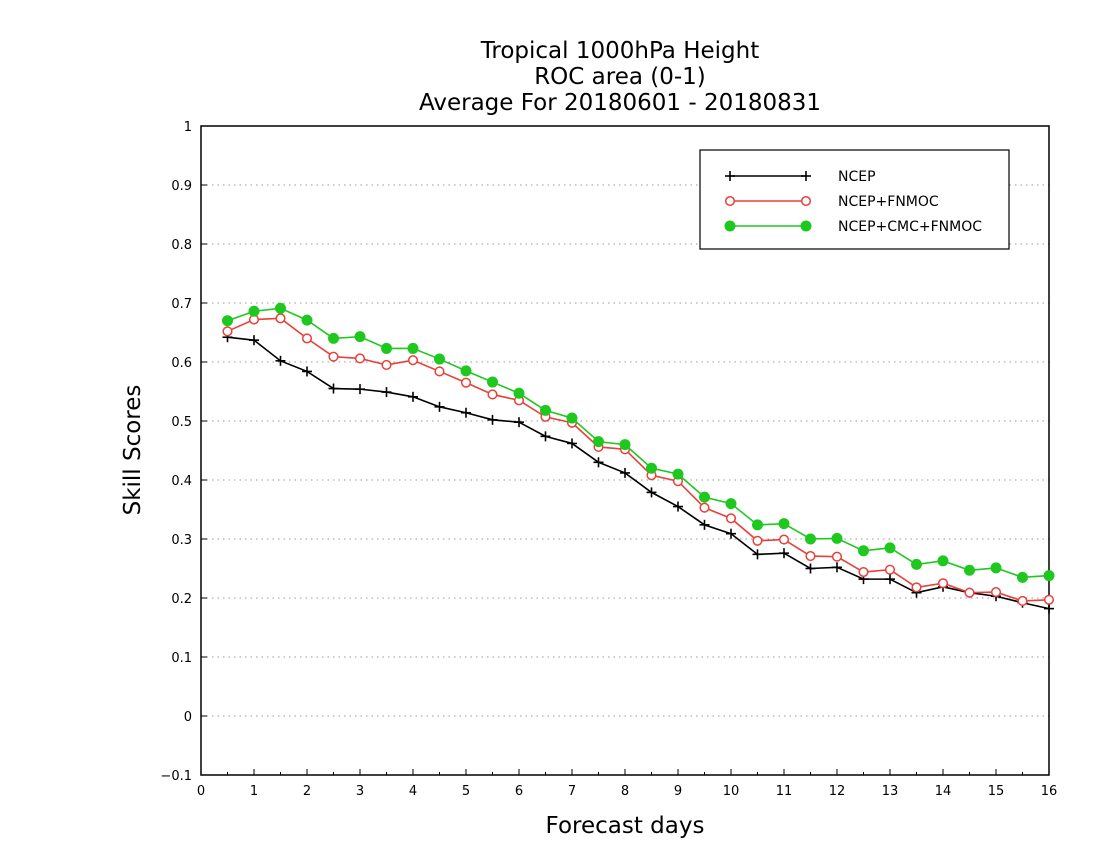  What do you see at coordinates (307, 791) in the screenshot?
I see `x-tick-label: 2` at bounding box center [307, 791].